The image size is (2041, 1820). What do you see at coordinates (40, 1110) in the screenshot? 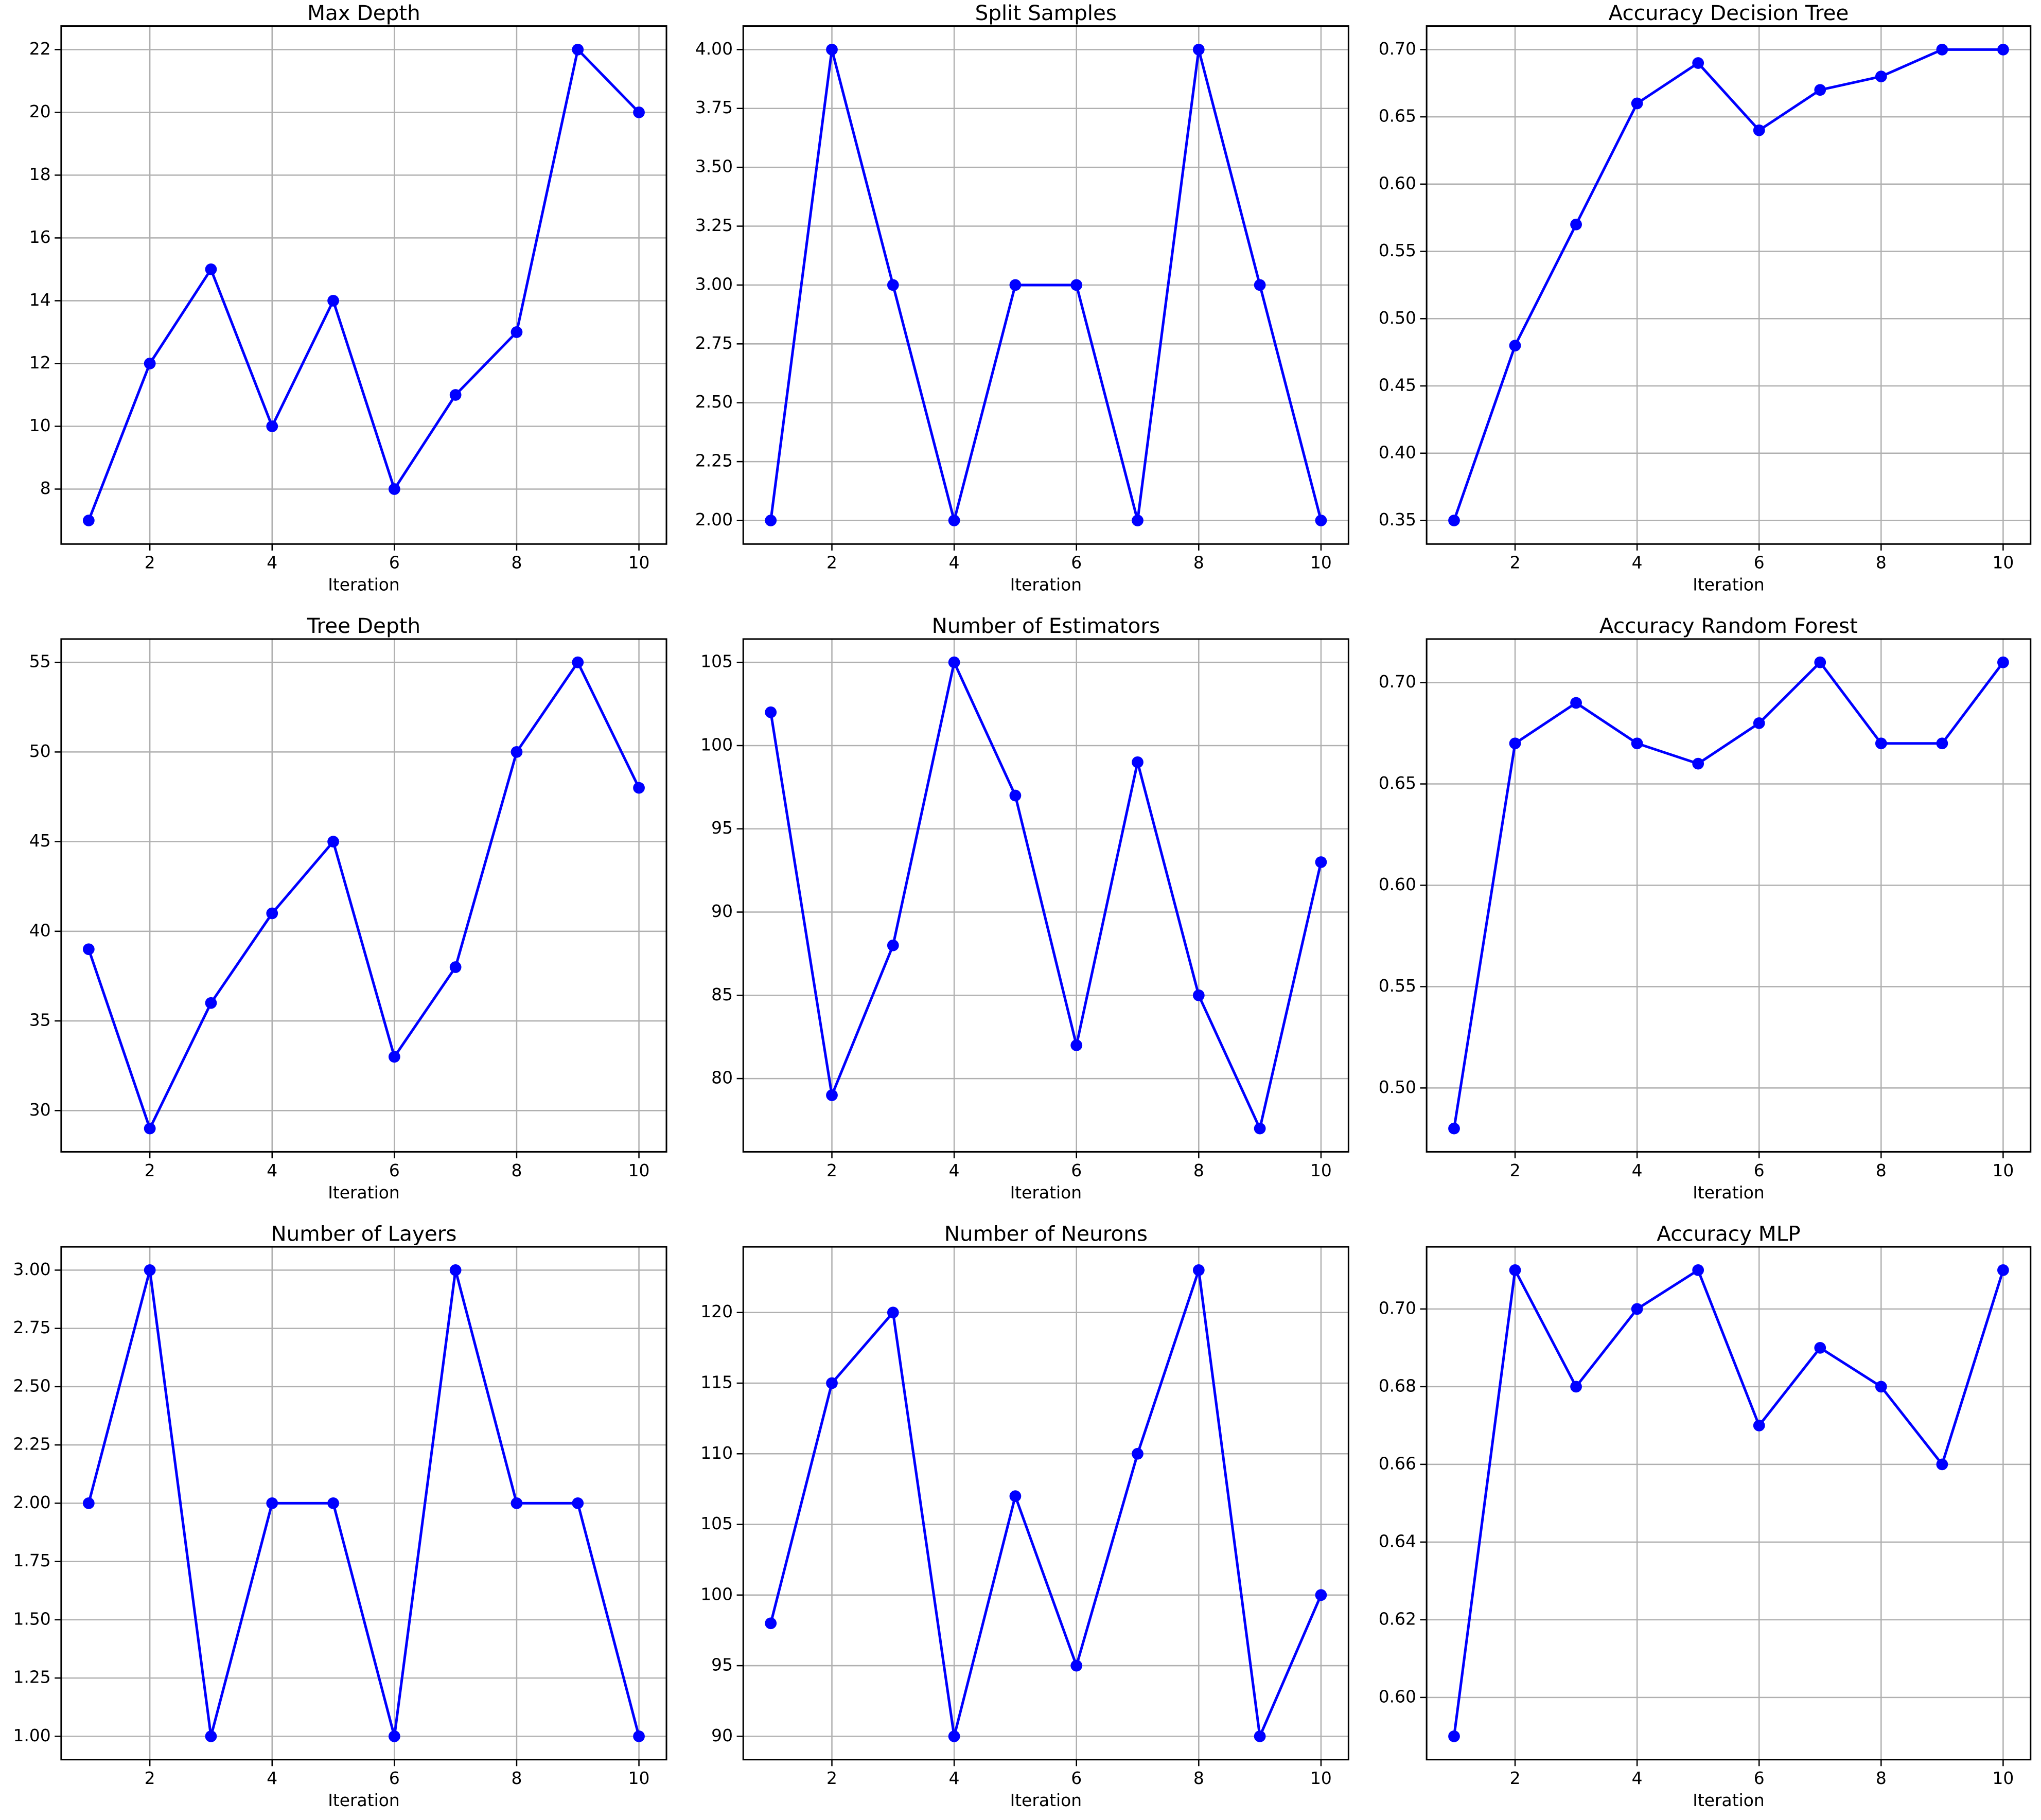
I see `y-tick-label: 30` at bounding box center [40, 1110].